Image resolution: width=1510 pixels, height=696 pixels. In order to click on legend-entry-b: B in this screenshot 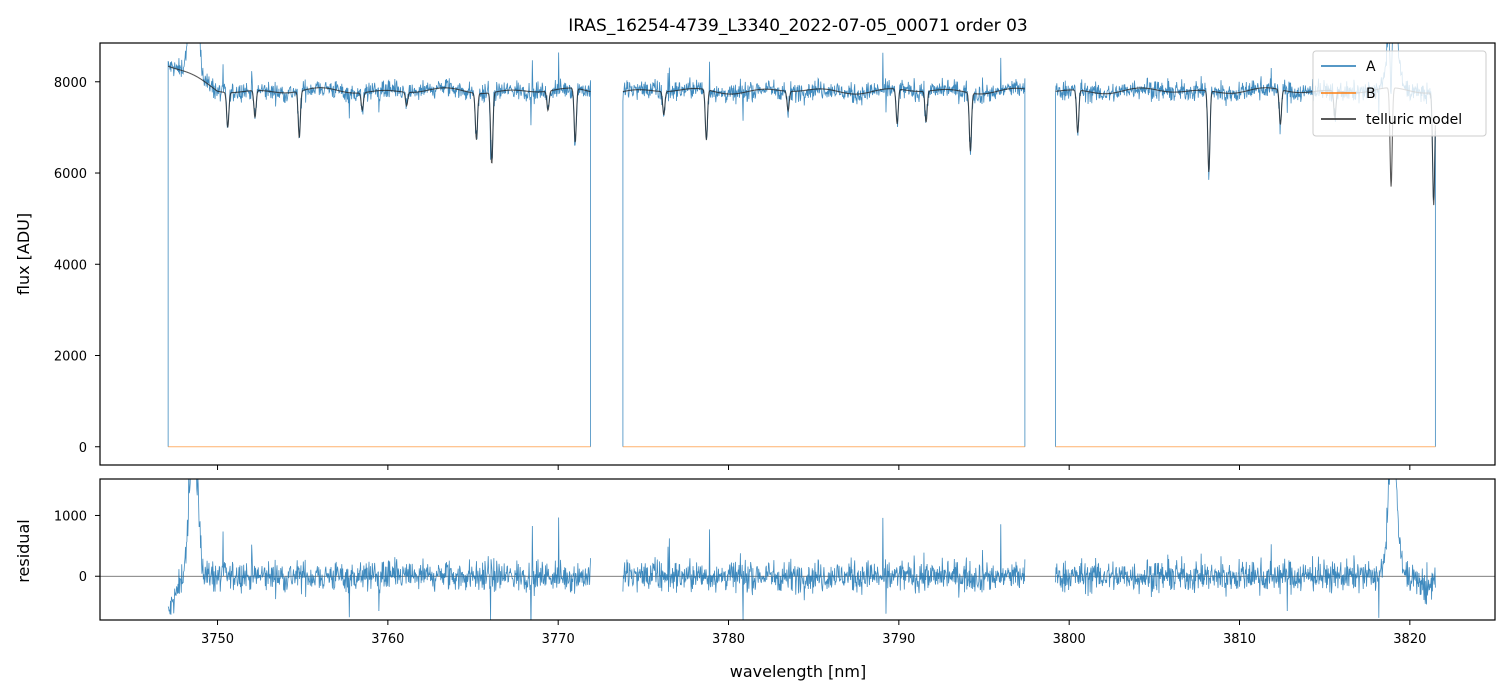, I will do `click(1371, 94)`.